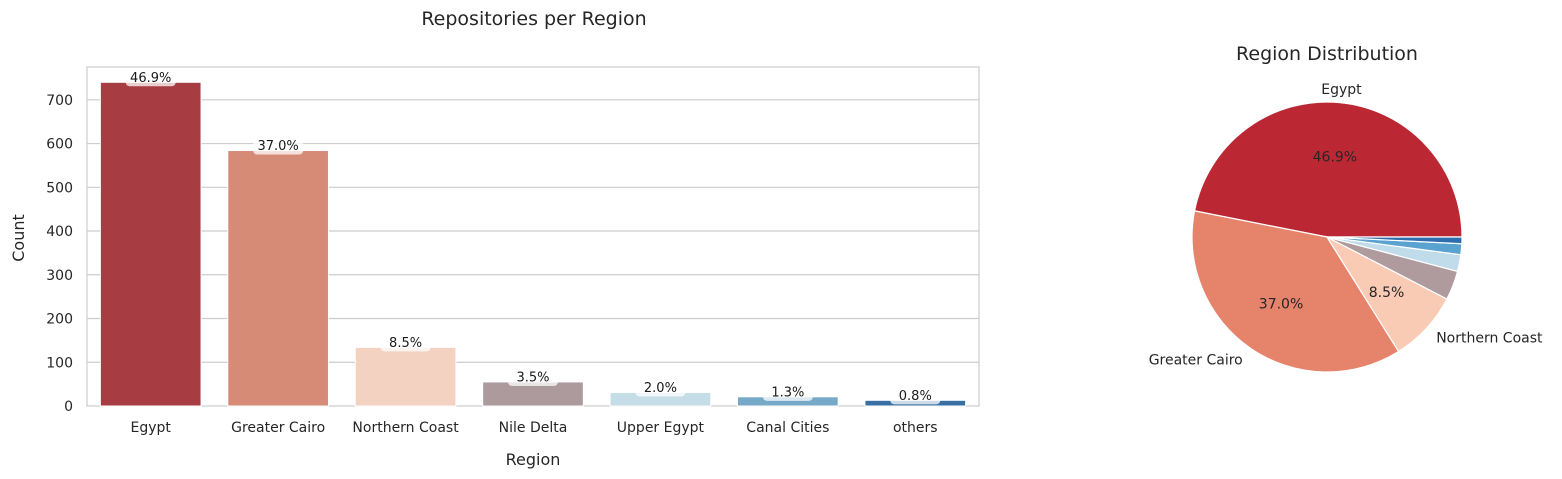 This screenshot has width=1562, height=479. I want to click on bar-y-tick-label: 400, so click(59, 232).